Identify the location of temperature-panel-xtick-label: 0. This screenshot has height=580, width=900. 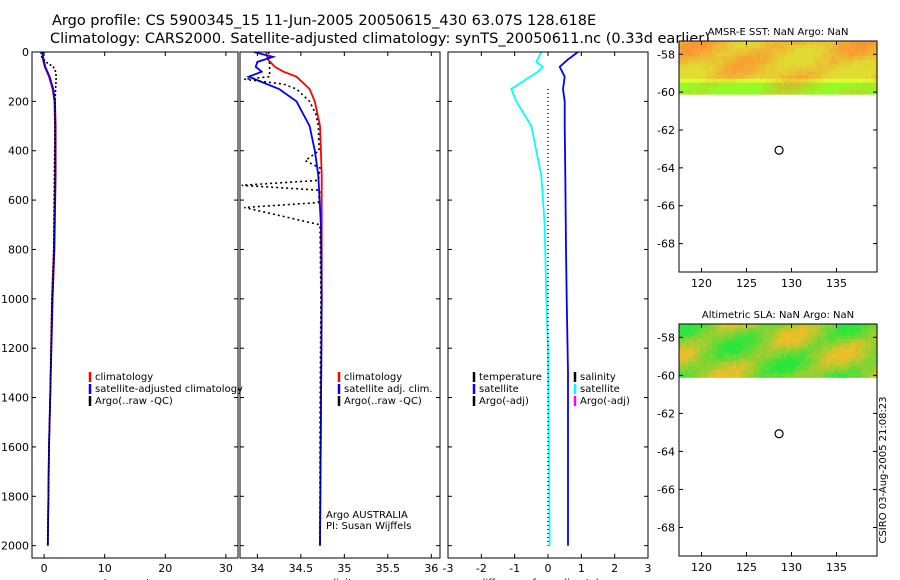
(44, 568).